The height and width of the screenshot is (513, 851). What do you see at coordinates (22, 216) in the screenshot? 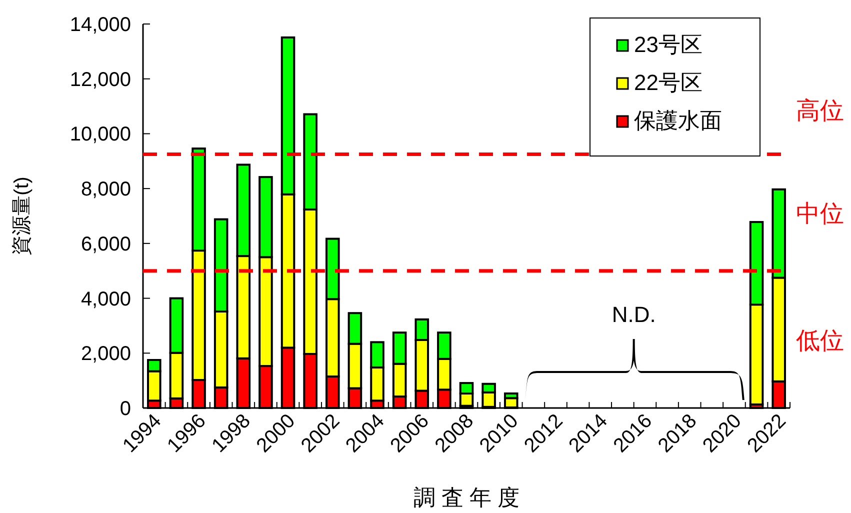
I see `y-axis-title: 資源量(t)` at bounding box center [22, 216].